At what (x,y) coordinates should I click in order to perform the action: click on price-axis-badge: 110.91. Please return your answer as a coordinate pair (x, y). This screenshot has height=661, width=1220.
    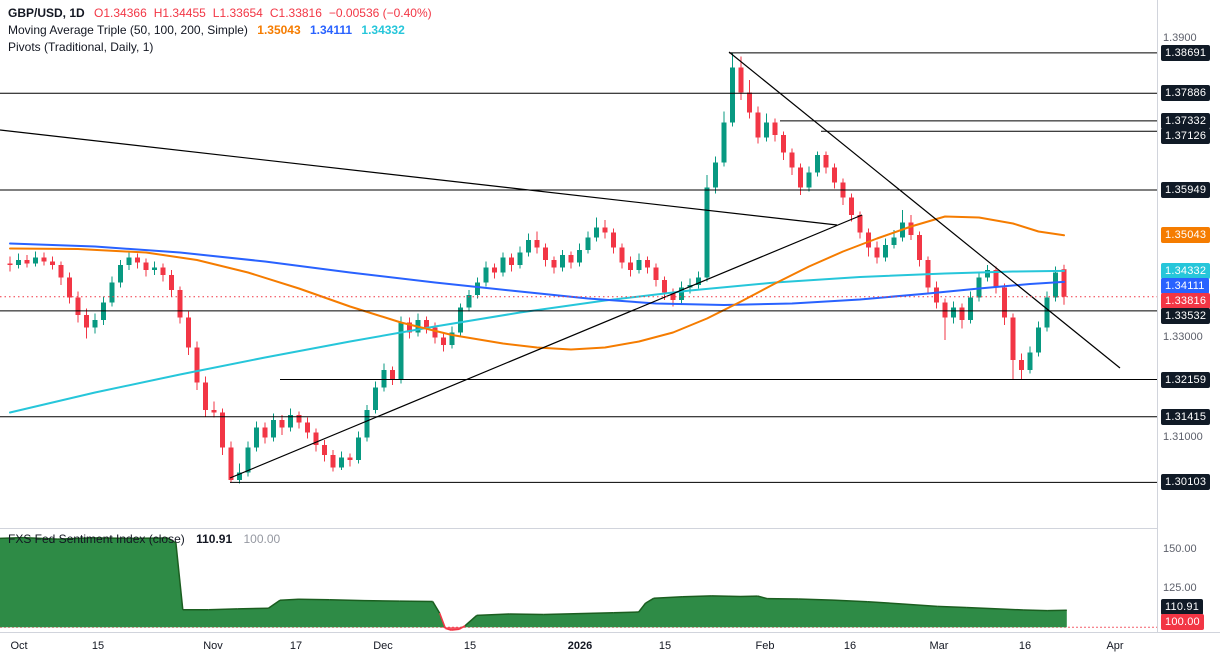
    Looking at the image, I should click on (1182, 607).